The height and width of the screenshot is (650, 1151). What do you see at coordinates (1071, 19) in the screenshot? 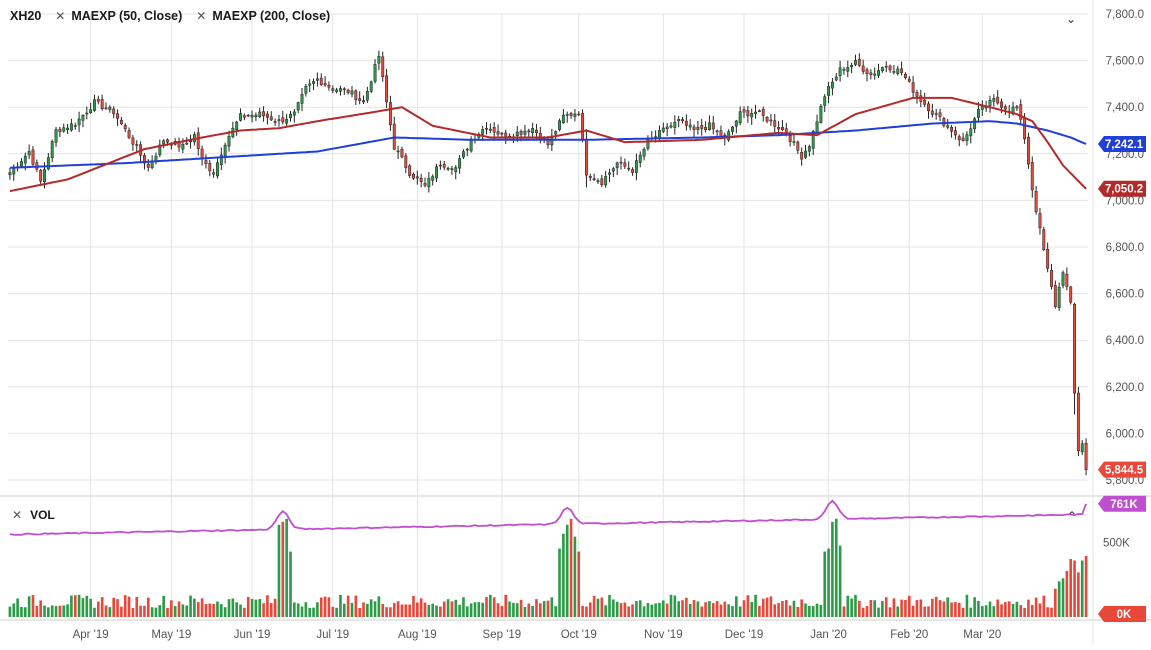
I see `chevron-down-icon: ⌄` at bounding box center [1071, 19].